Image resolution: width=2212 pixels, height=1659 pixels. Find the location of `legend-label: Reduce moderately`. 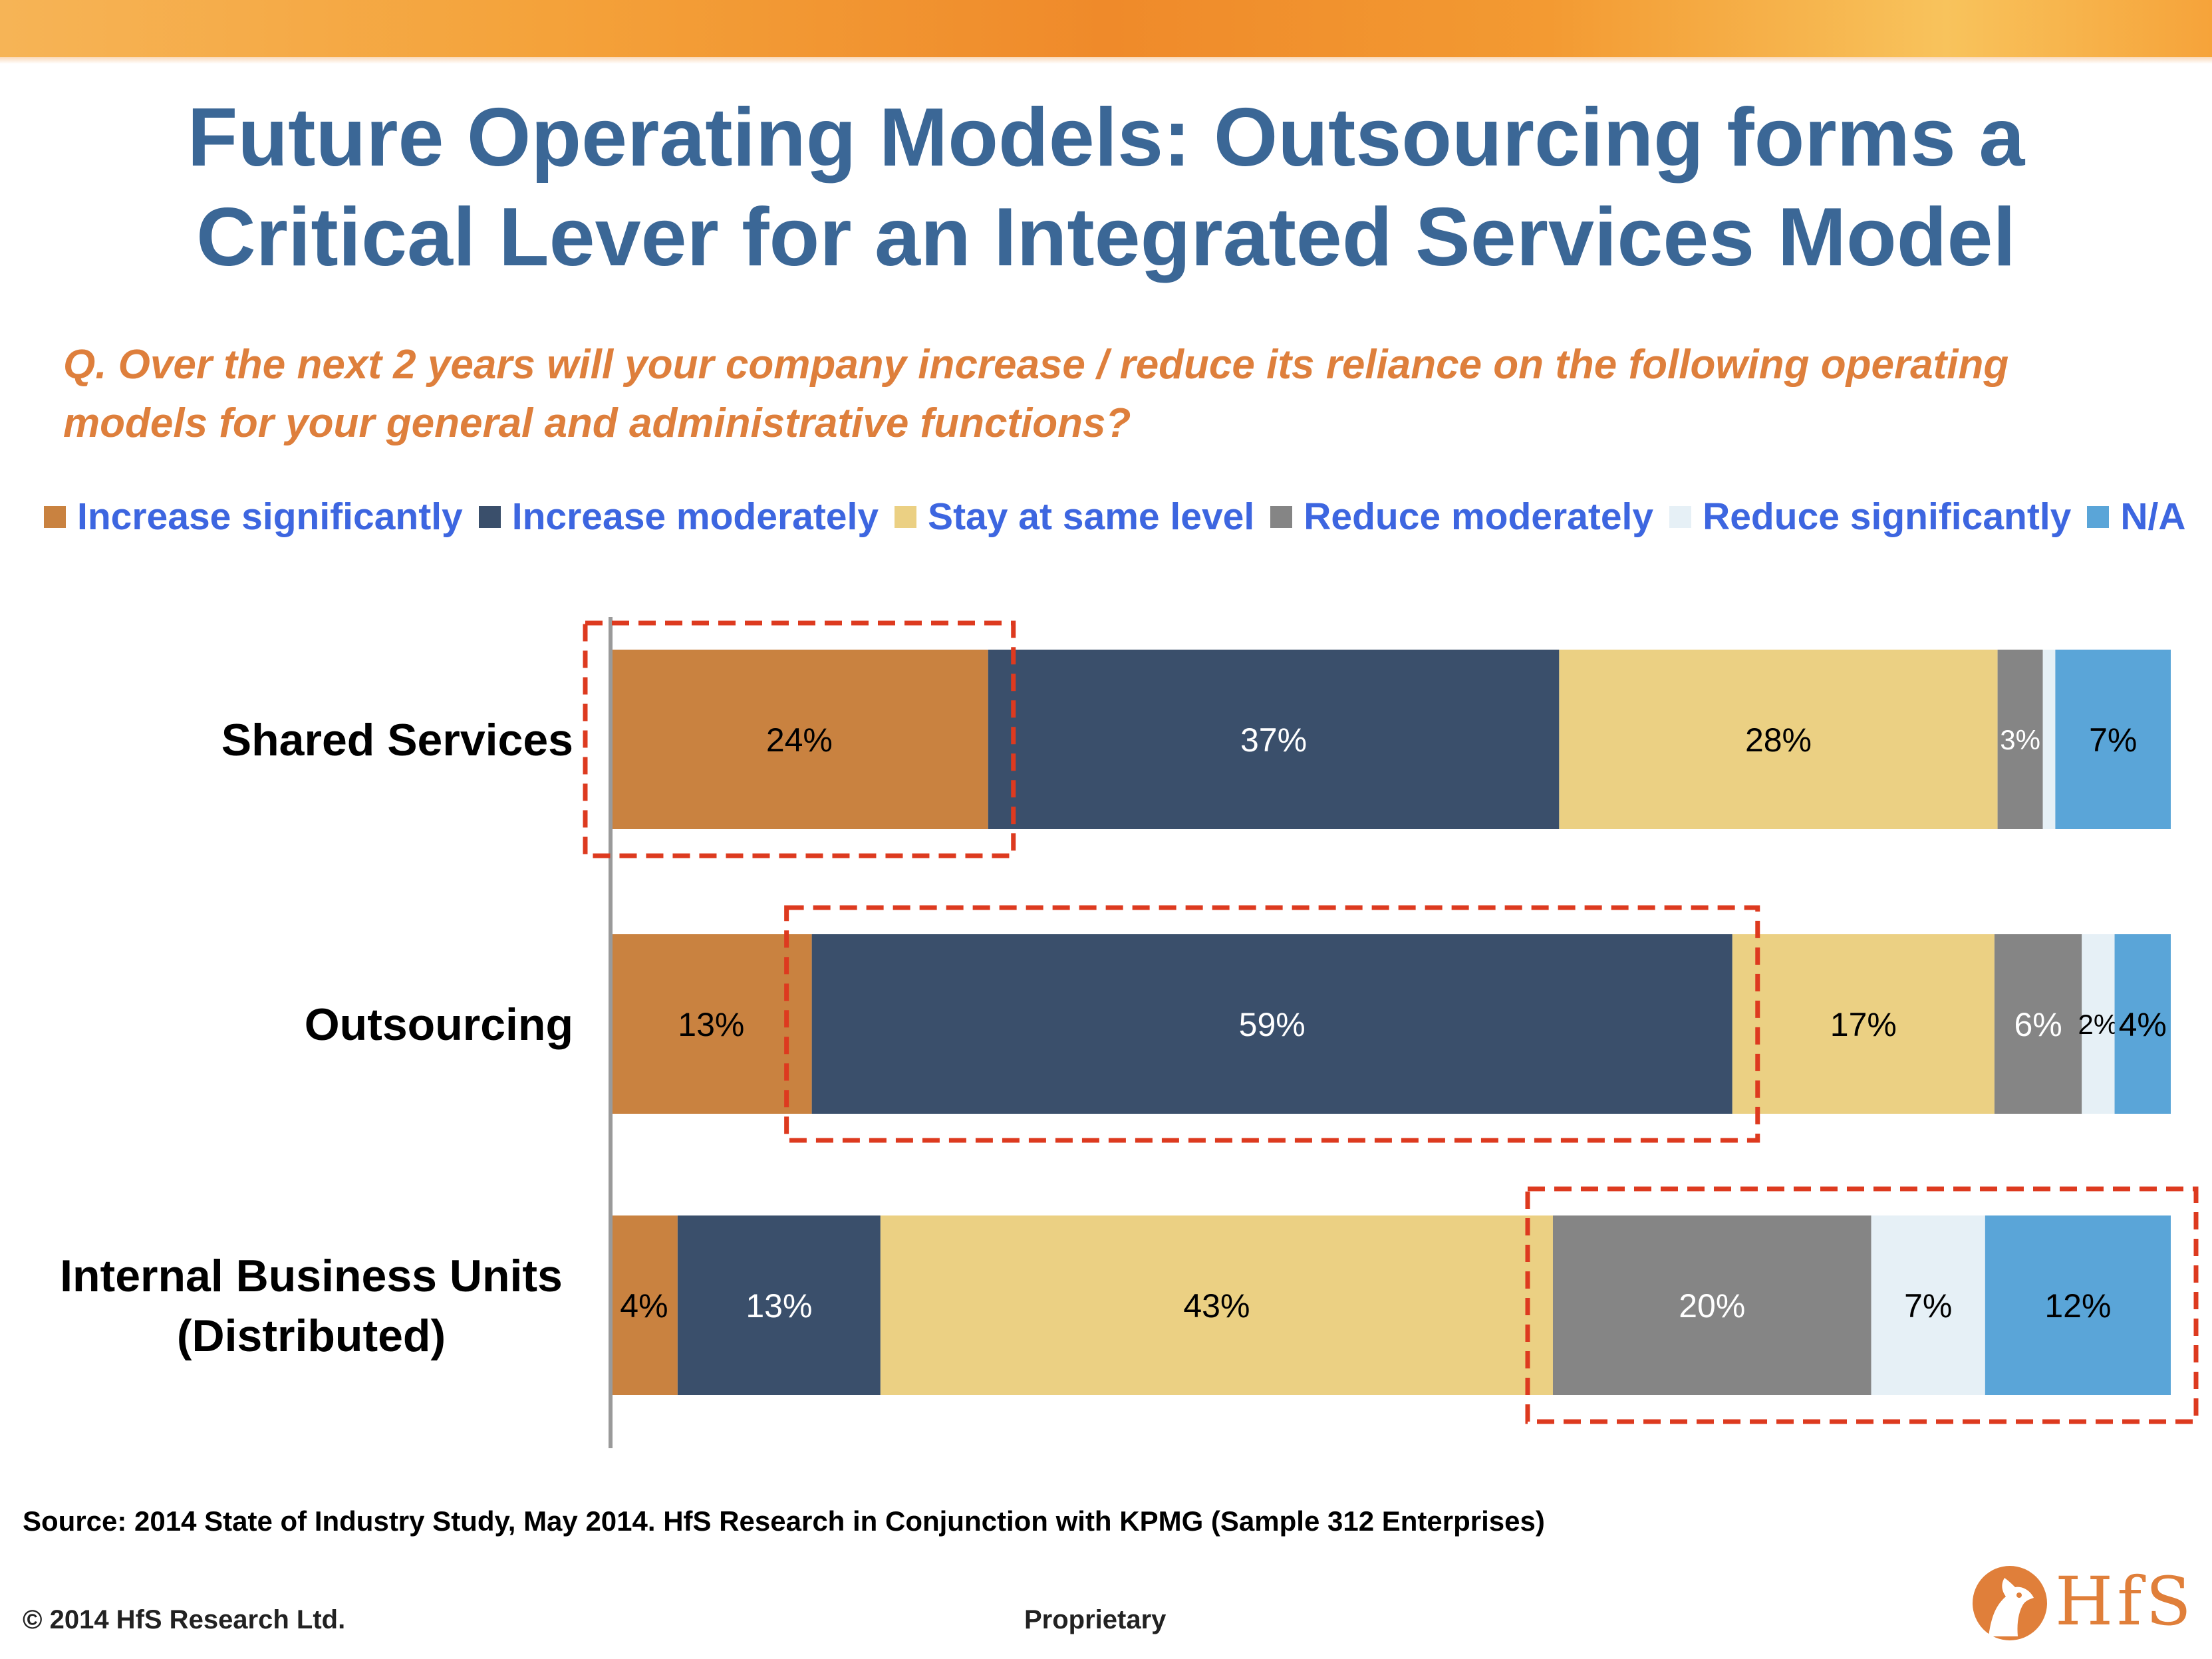

legend-label: Reduce moderately is located at coordinates (1479, 516).